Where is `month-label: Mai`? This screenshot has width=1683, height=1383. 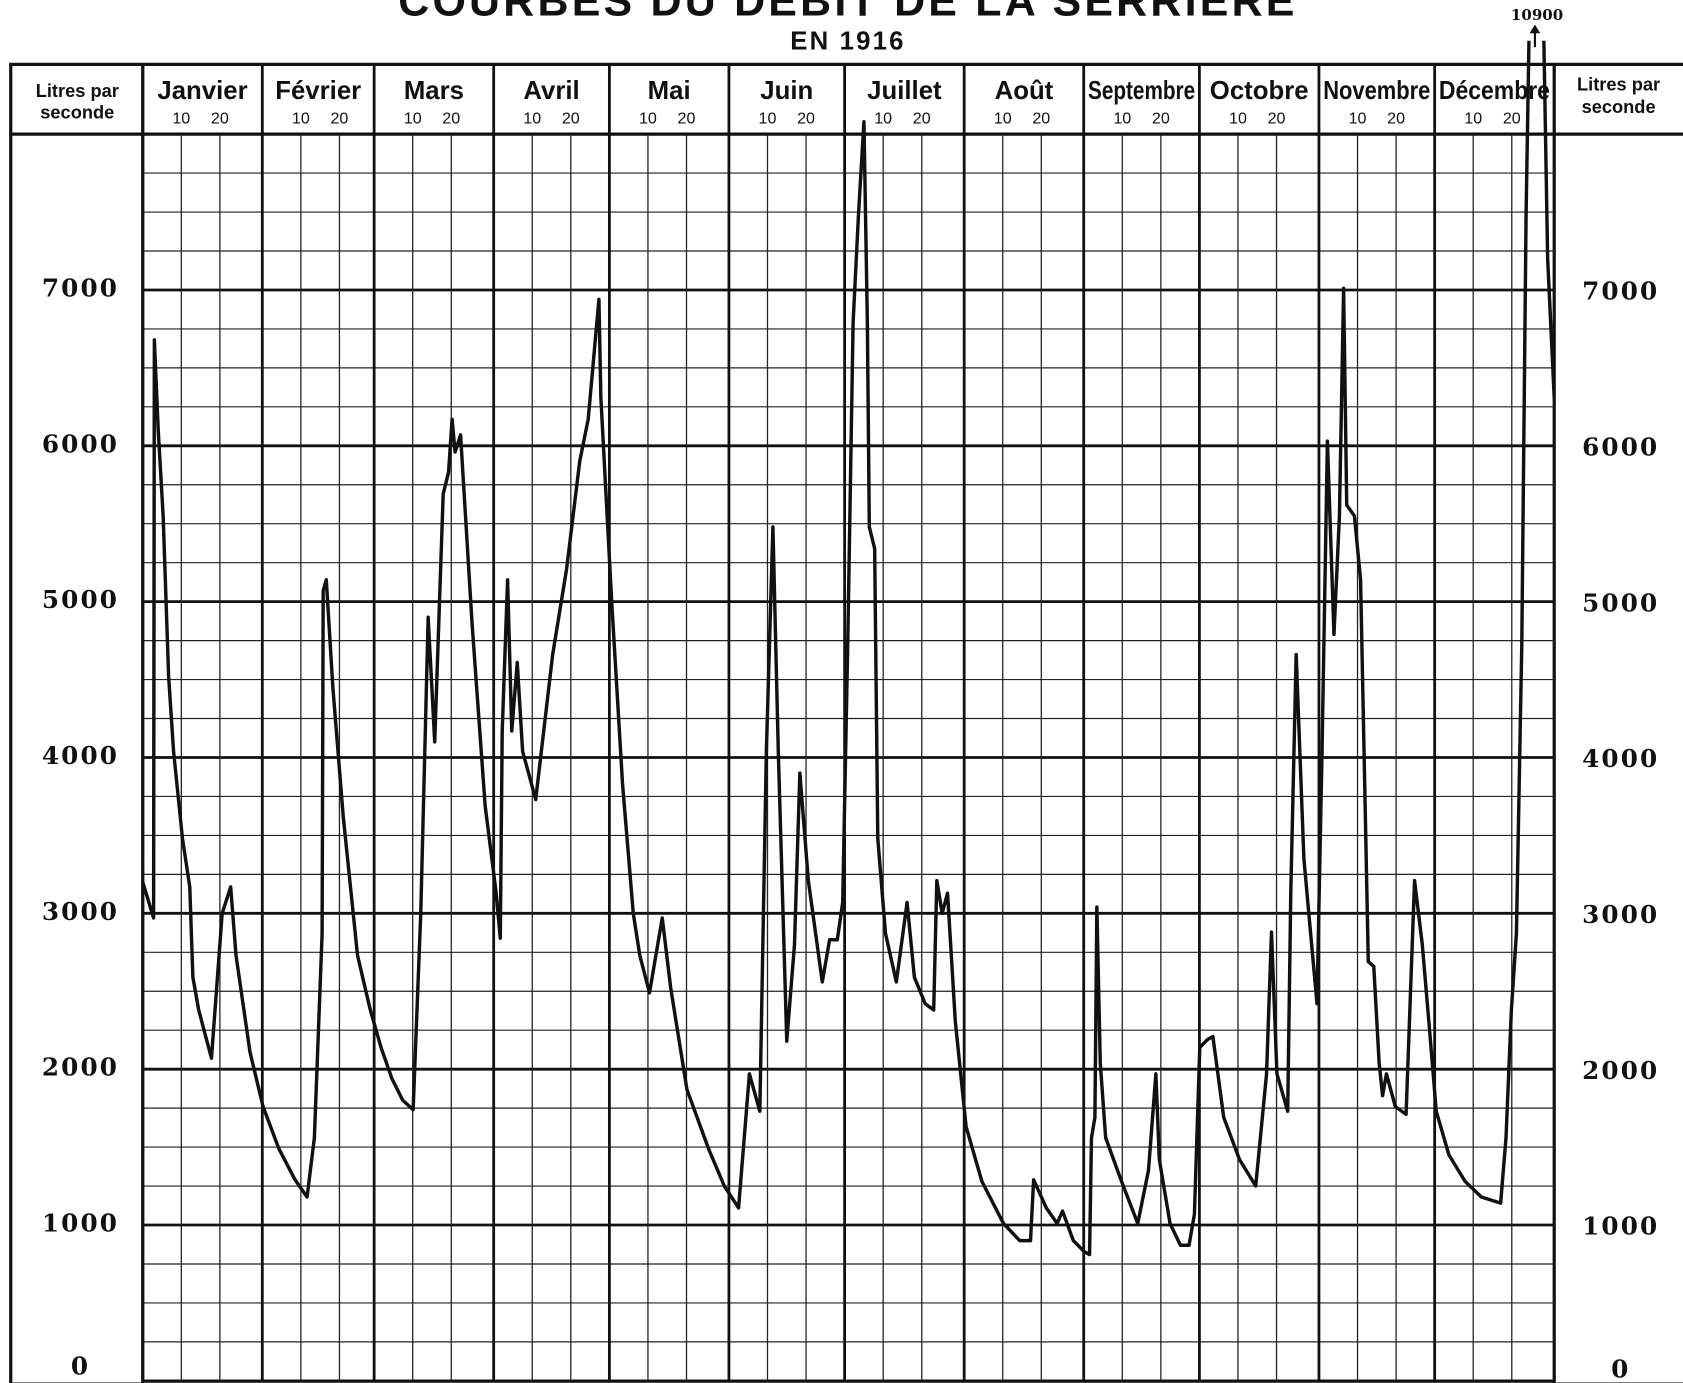 month-label: Mai is located at coordinates (669, 91).